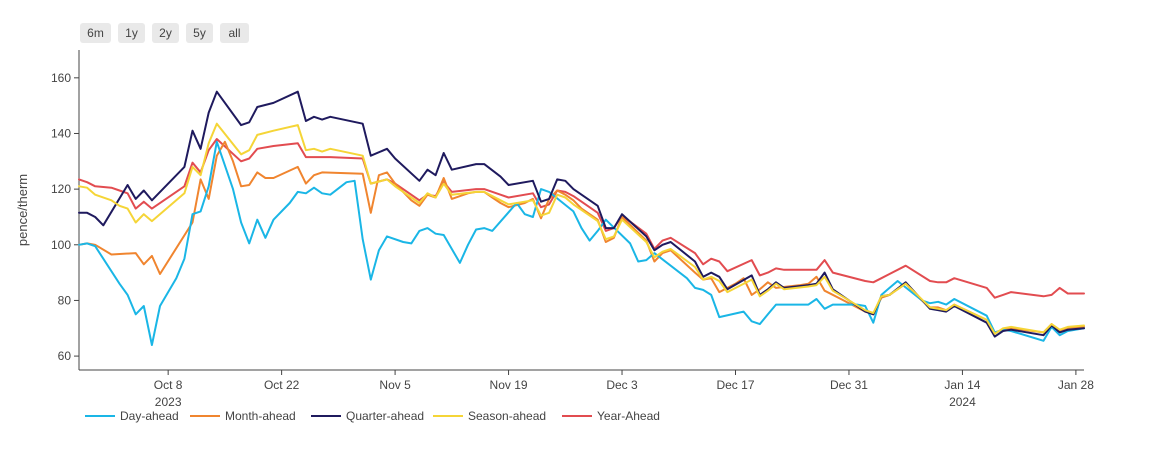 Image resolution: width=1163 pixels, height=450 pixels. Describe the element at coordinates (65, 300) in the screenshot. I see `y-tick-label: 80` at that location.